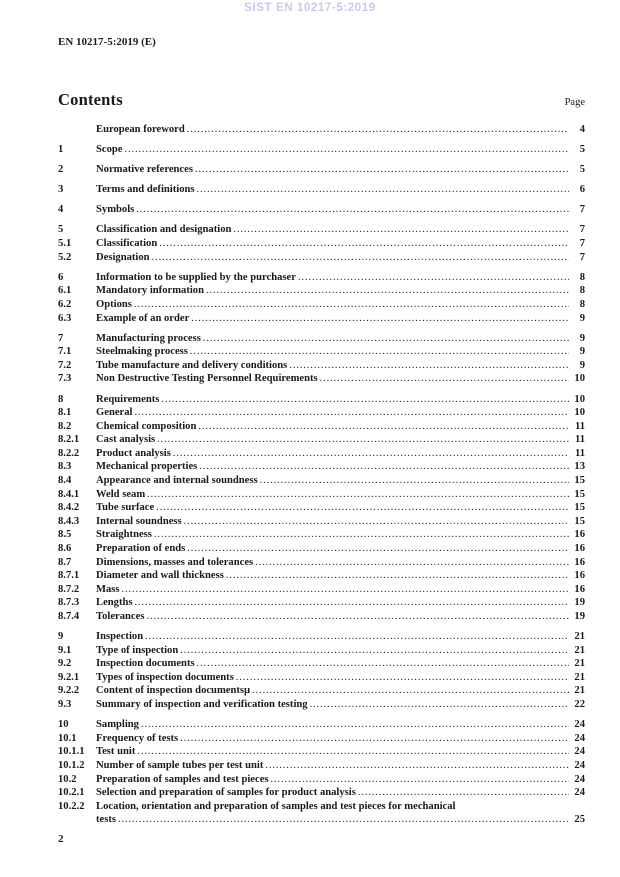 The image size is (620, 877). What do you see at coordinates (69, 691) in the screenshot?
I see `toc-entry-number: 9.2.2` at bounding box center [69, 691].